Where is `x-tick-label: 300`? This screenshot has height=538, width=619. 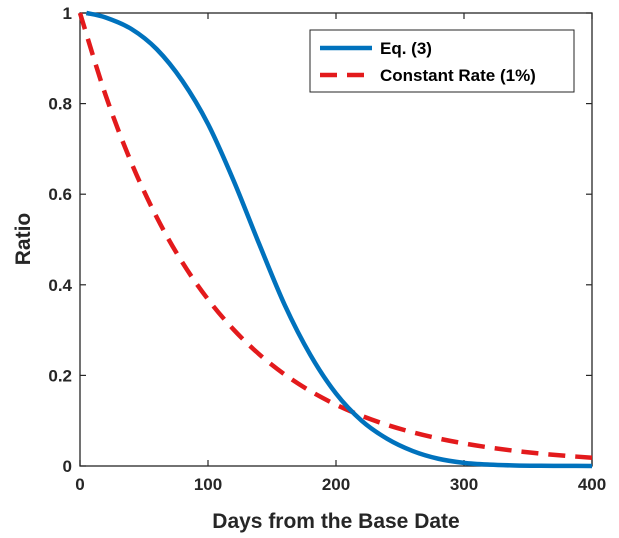
x-tick-label: 300 is located at coordinates (464, 484).